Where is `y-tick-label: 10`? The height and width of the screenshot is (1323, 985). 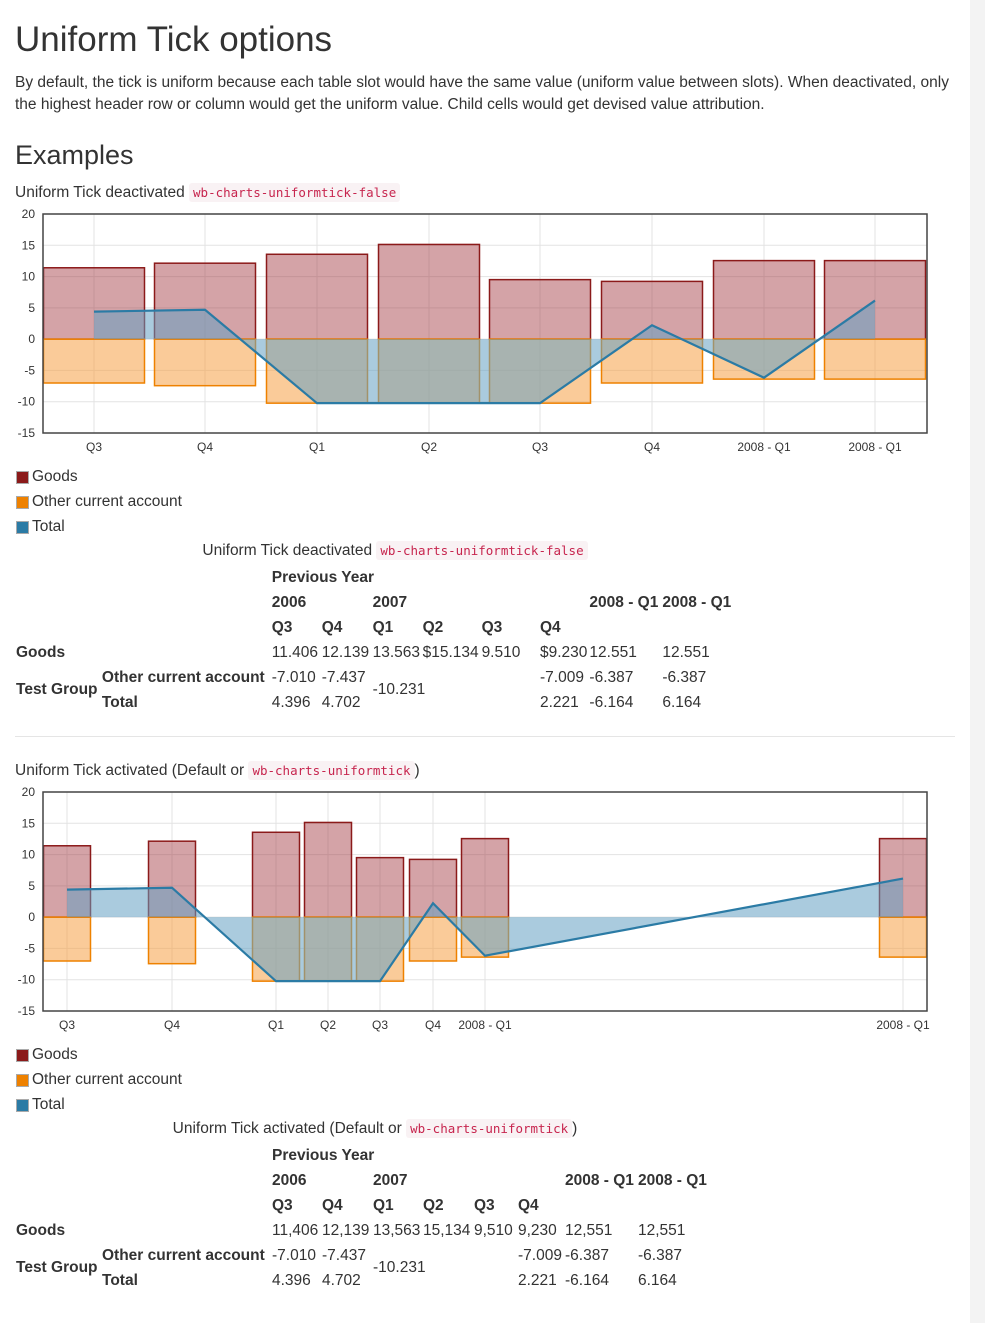 y-tick-label: 10 is located at coordinates (29, 855).